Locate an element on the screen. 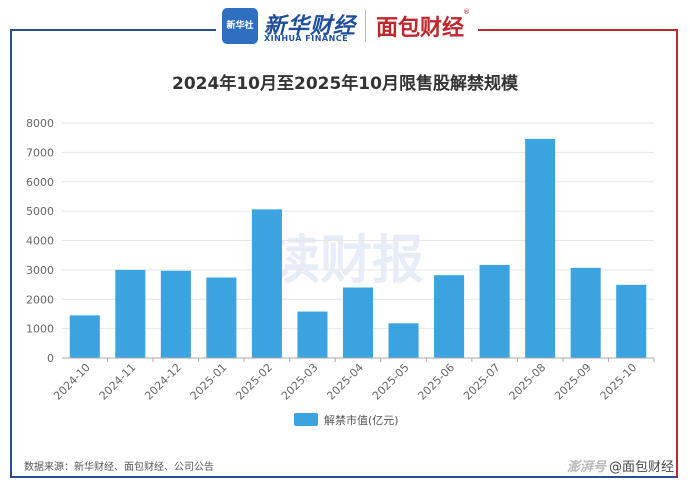  x-tick-label: 2025-07 is located at coordinates (482, 382).